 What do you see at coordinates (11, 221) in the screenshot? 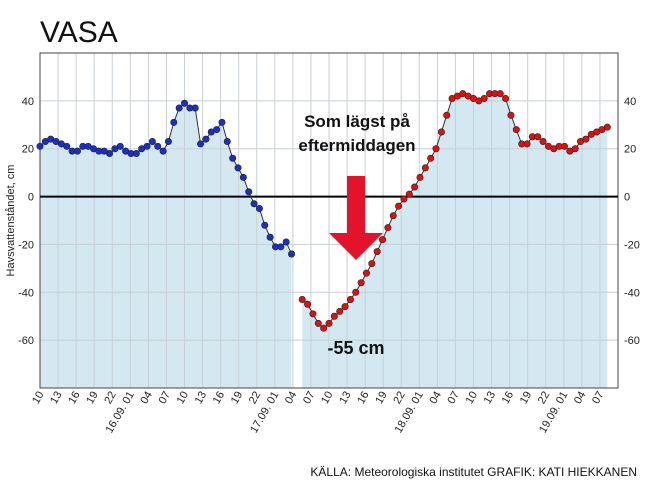
I see `y-axis-label: Havsvattenståndet, cm` at bounding box center [11, 221].